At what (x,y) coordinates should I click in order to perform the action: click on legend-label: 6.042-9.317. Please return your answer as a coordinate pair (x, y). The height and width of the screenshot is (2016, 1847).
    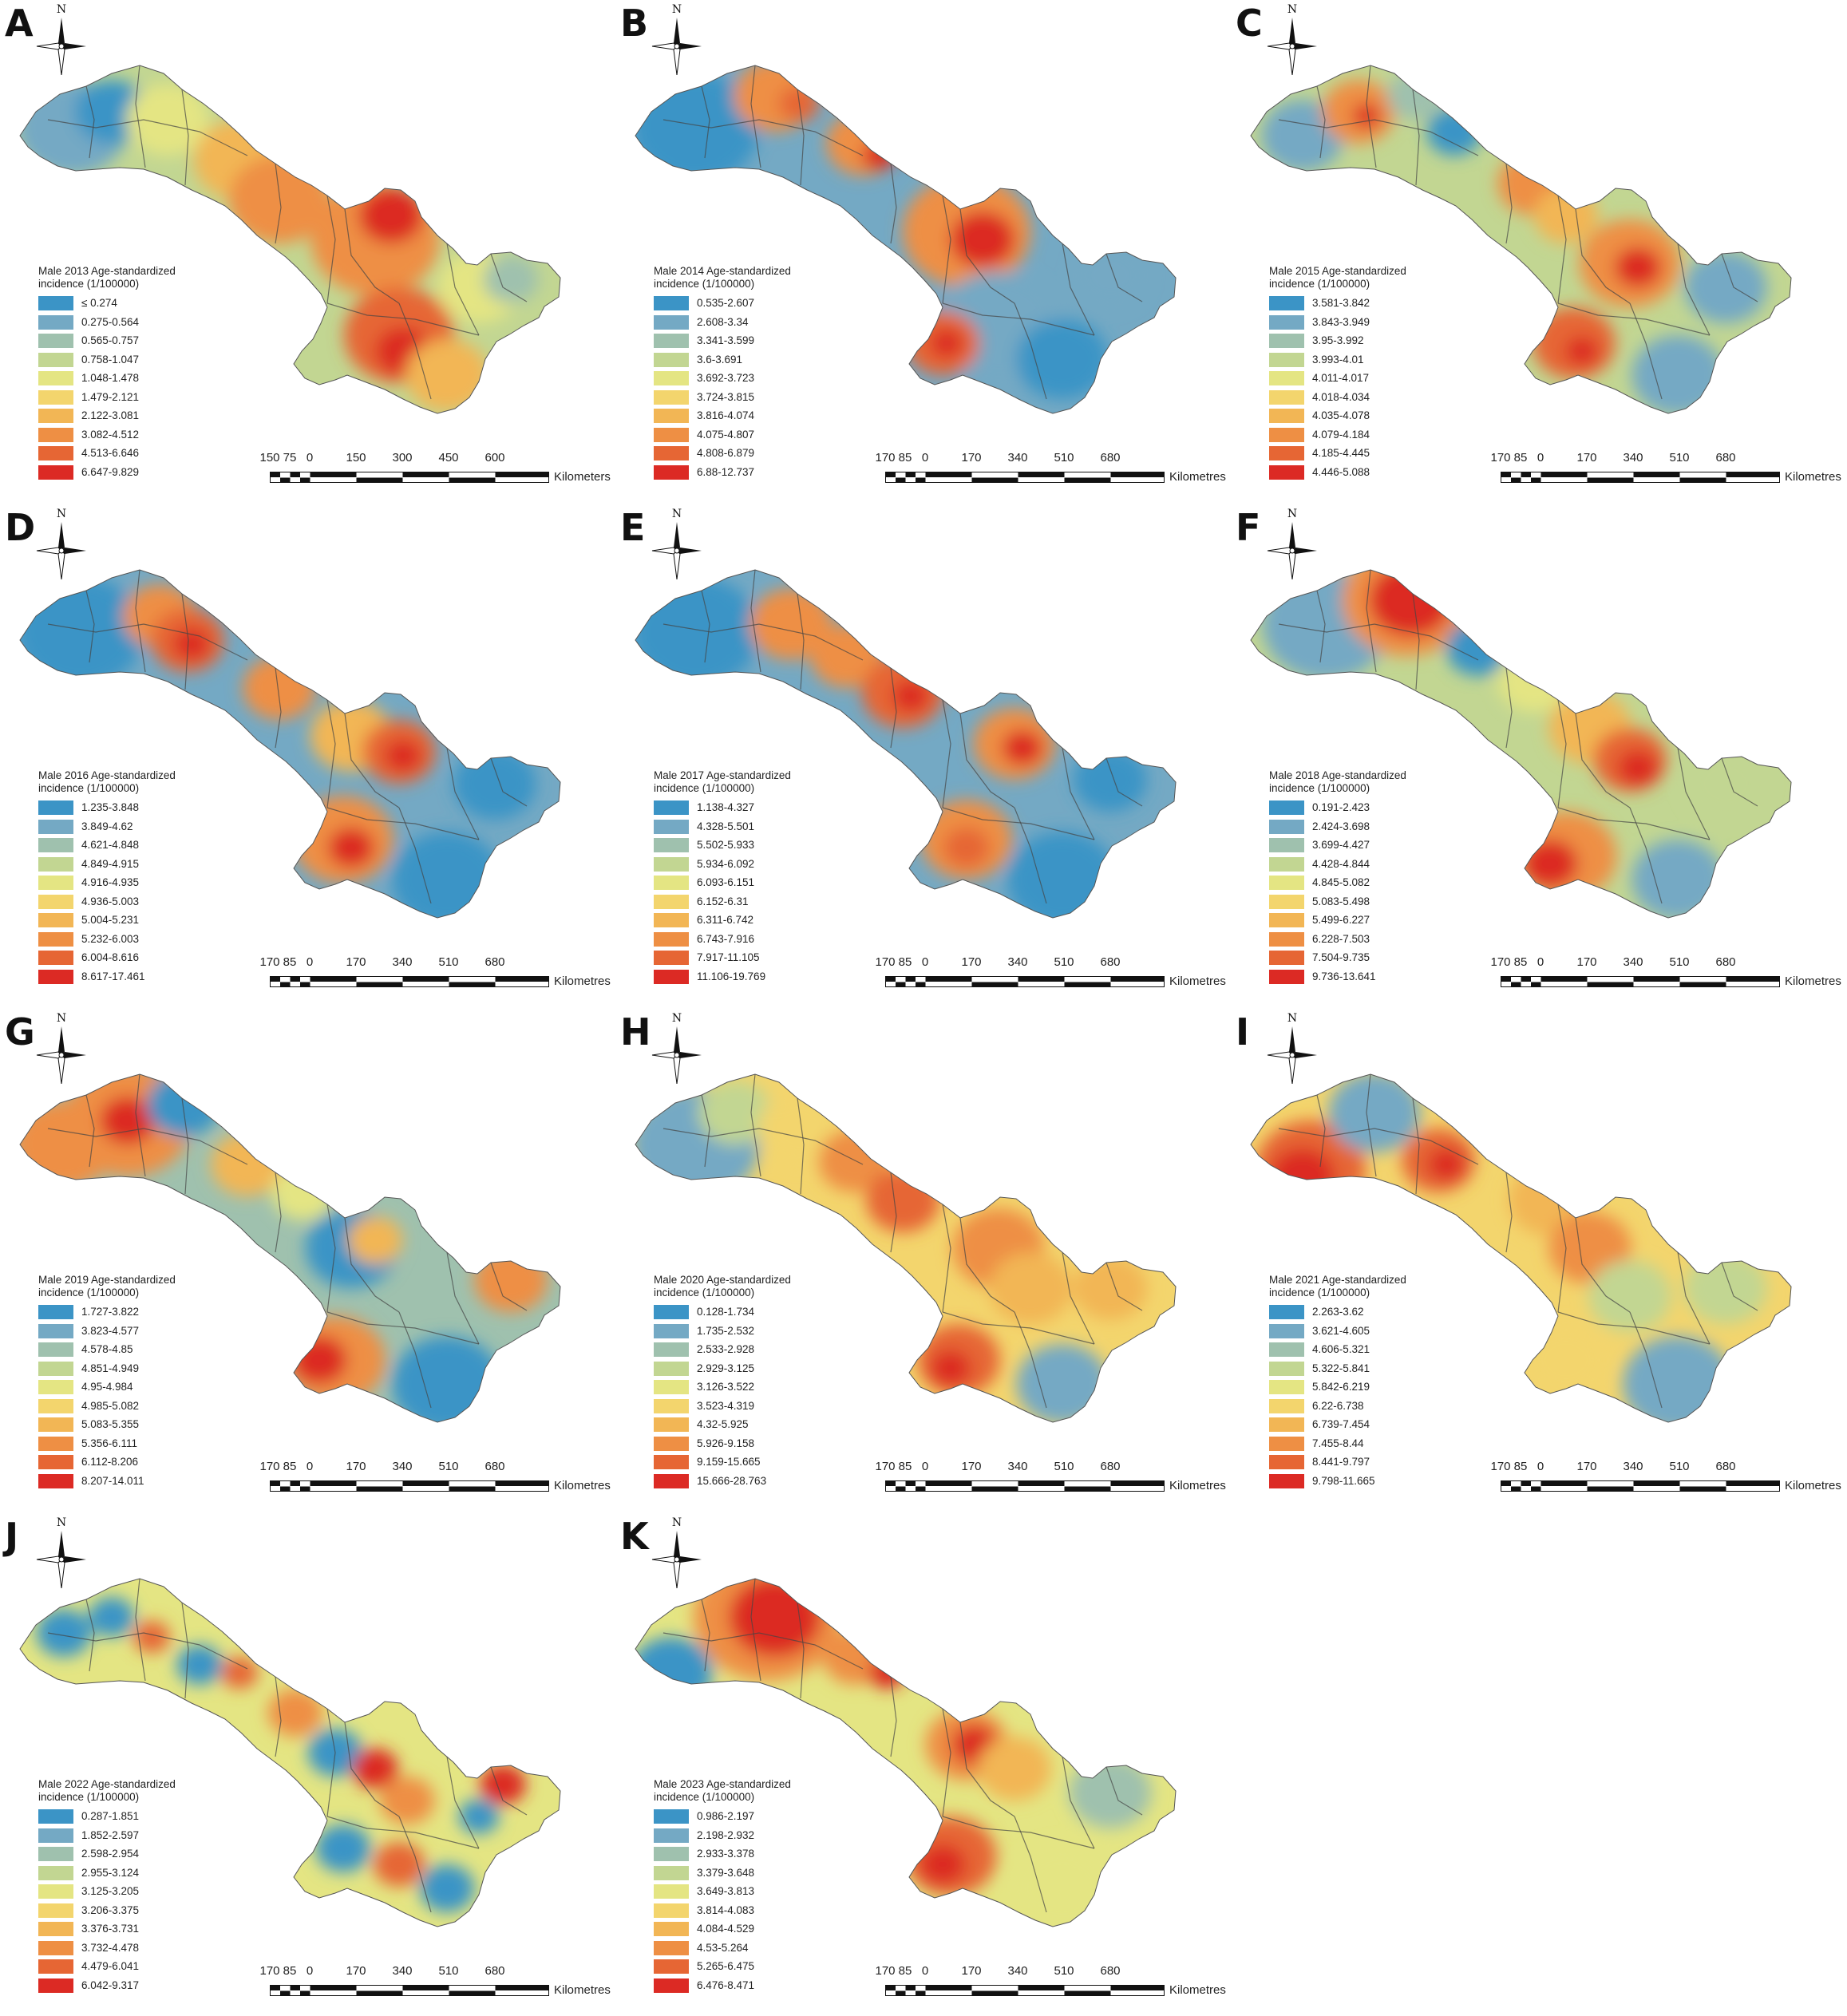
    Looking at the image, I should click on (110, 1984).